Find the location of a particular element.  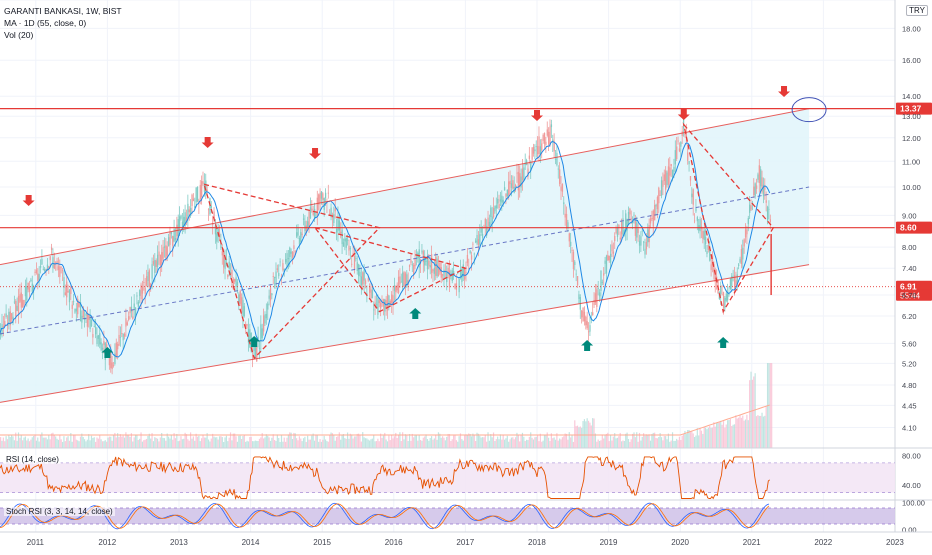

rsi-band is located at coordinates (447, 477).